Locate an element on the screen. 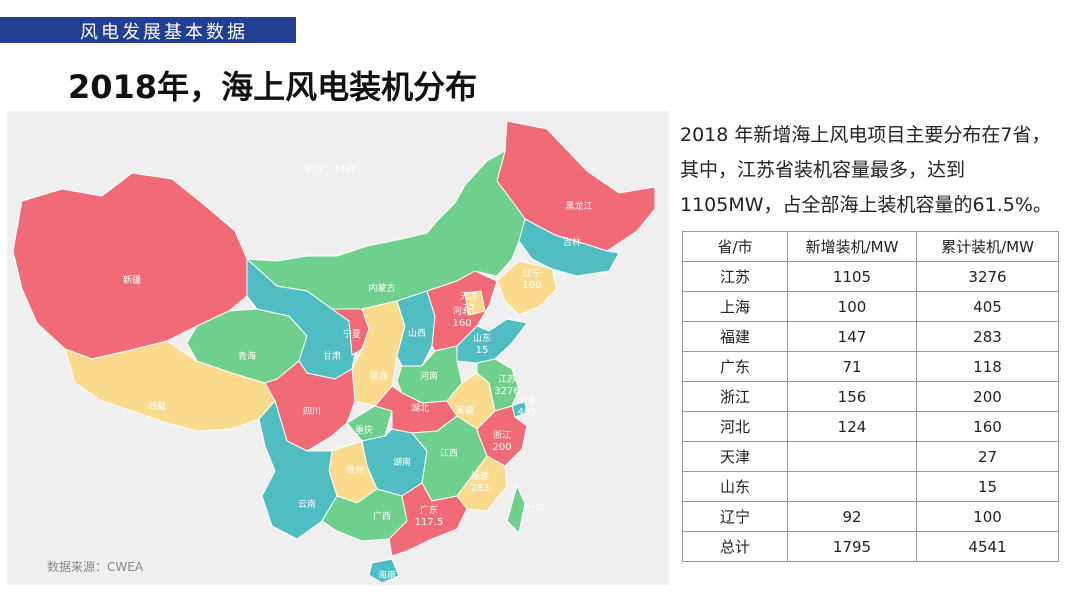 The image size is (1080, 608). table-cell: 1795 is located at coordinates (852, 546).